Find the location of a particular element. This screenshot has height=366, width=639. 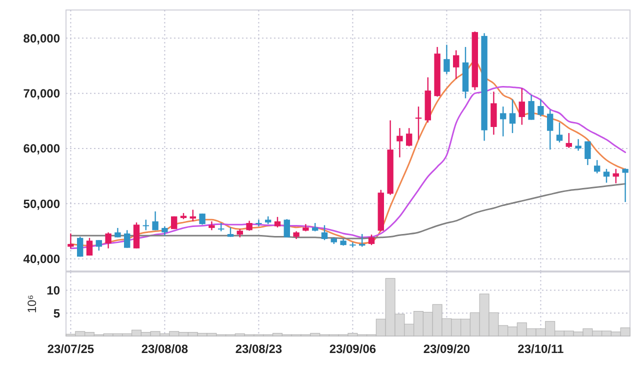

x-tick-label: 23/08/23 is located at coordinates (258, 349).